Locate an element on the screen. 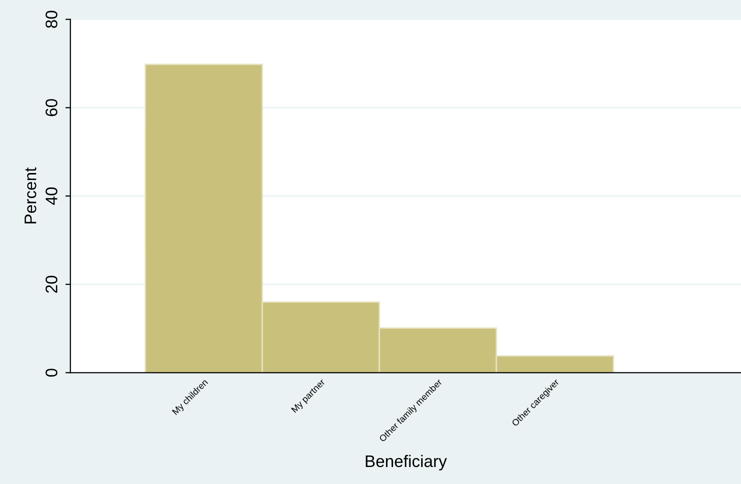  x-axis-title: Beneficiary is located at coordinates (406, 462).